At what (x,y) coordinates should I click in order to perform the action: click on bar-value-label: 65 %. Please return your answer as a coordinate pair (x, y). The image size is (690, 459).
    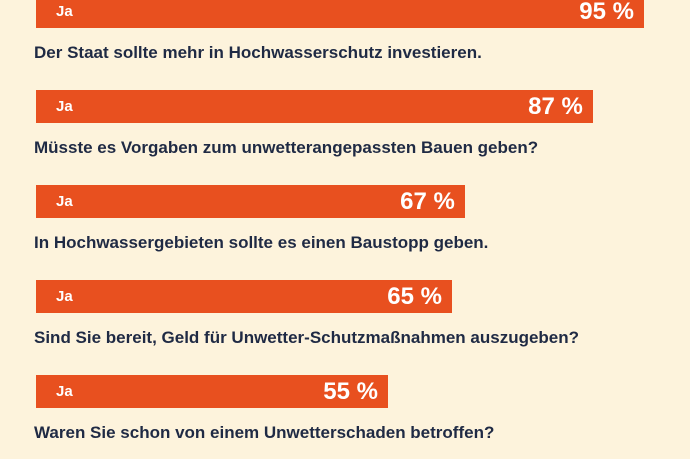
    Looking at the image, I should click on (414, 296).